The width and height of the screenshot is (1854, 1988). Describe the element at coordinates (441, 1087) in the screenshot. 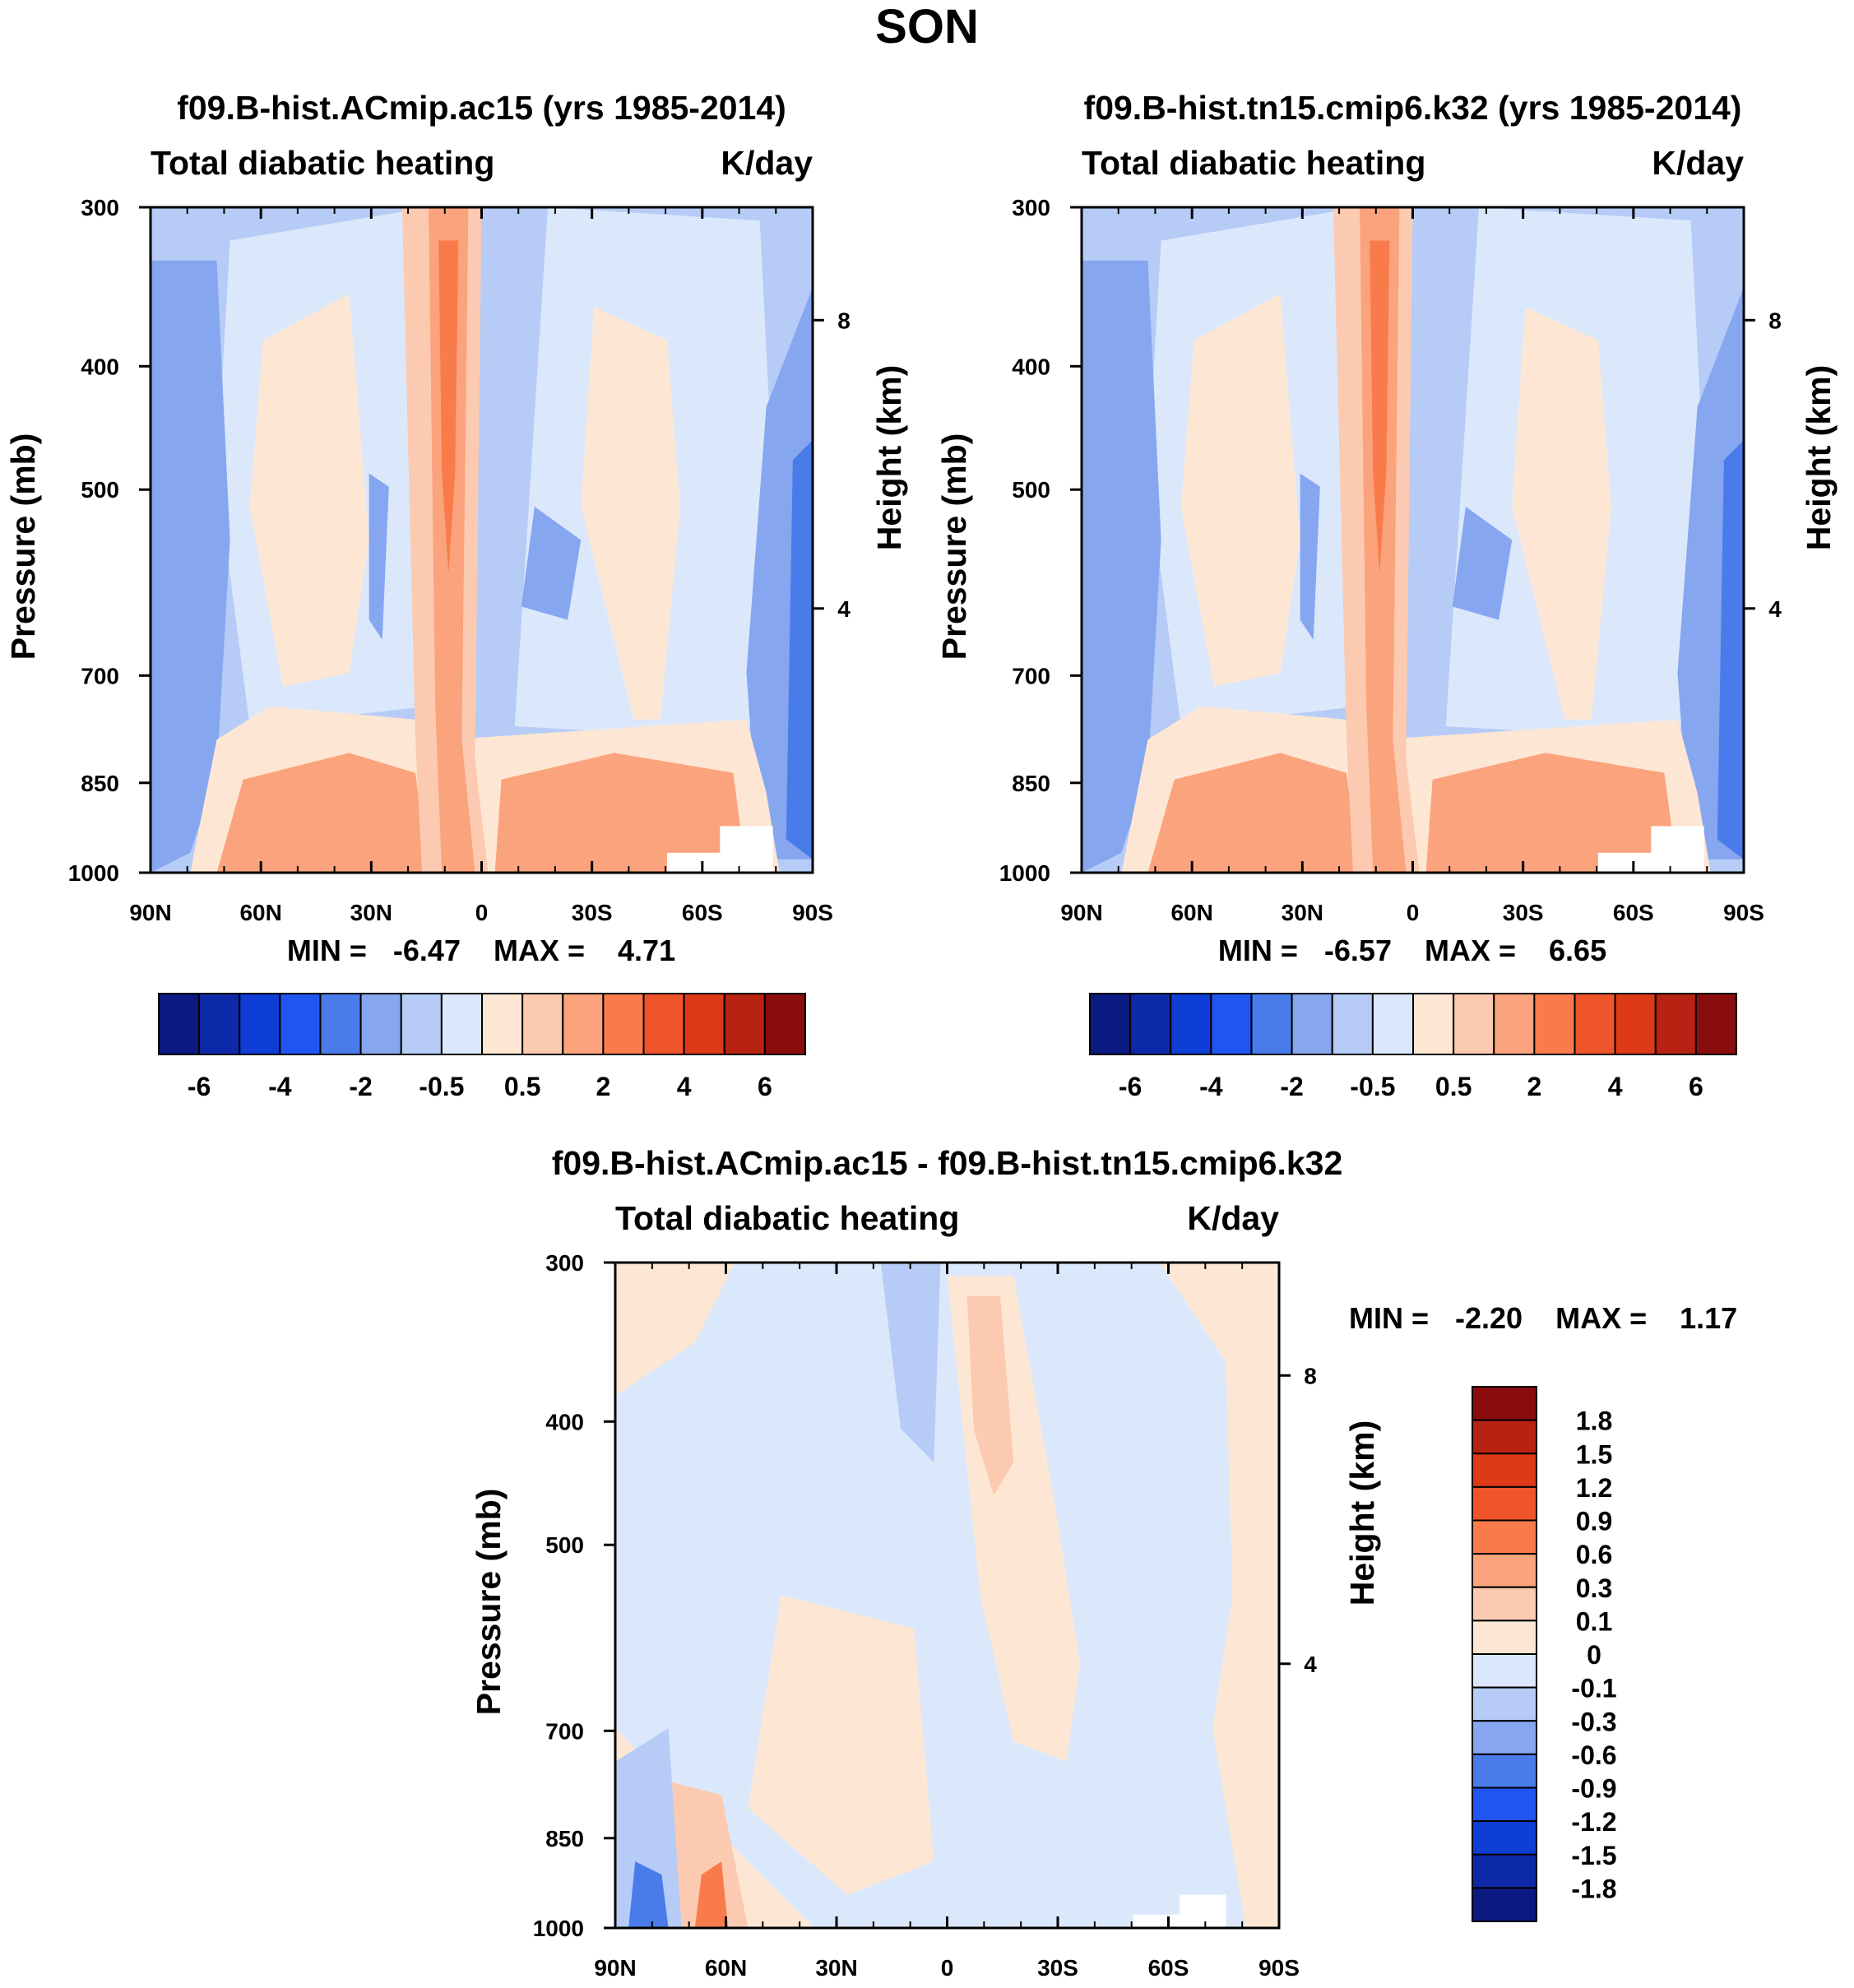

I see `colorbar-label: -0.5` at that location.